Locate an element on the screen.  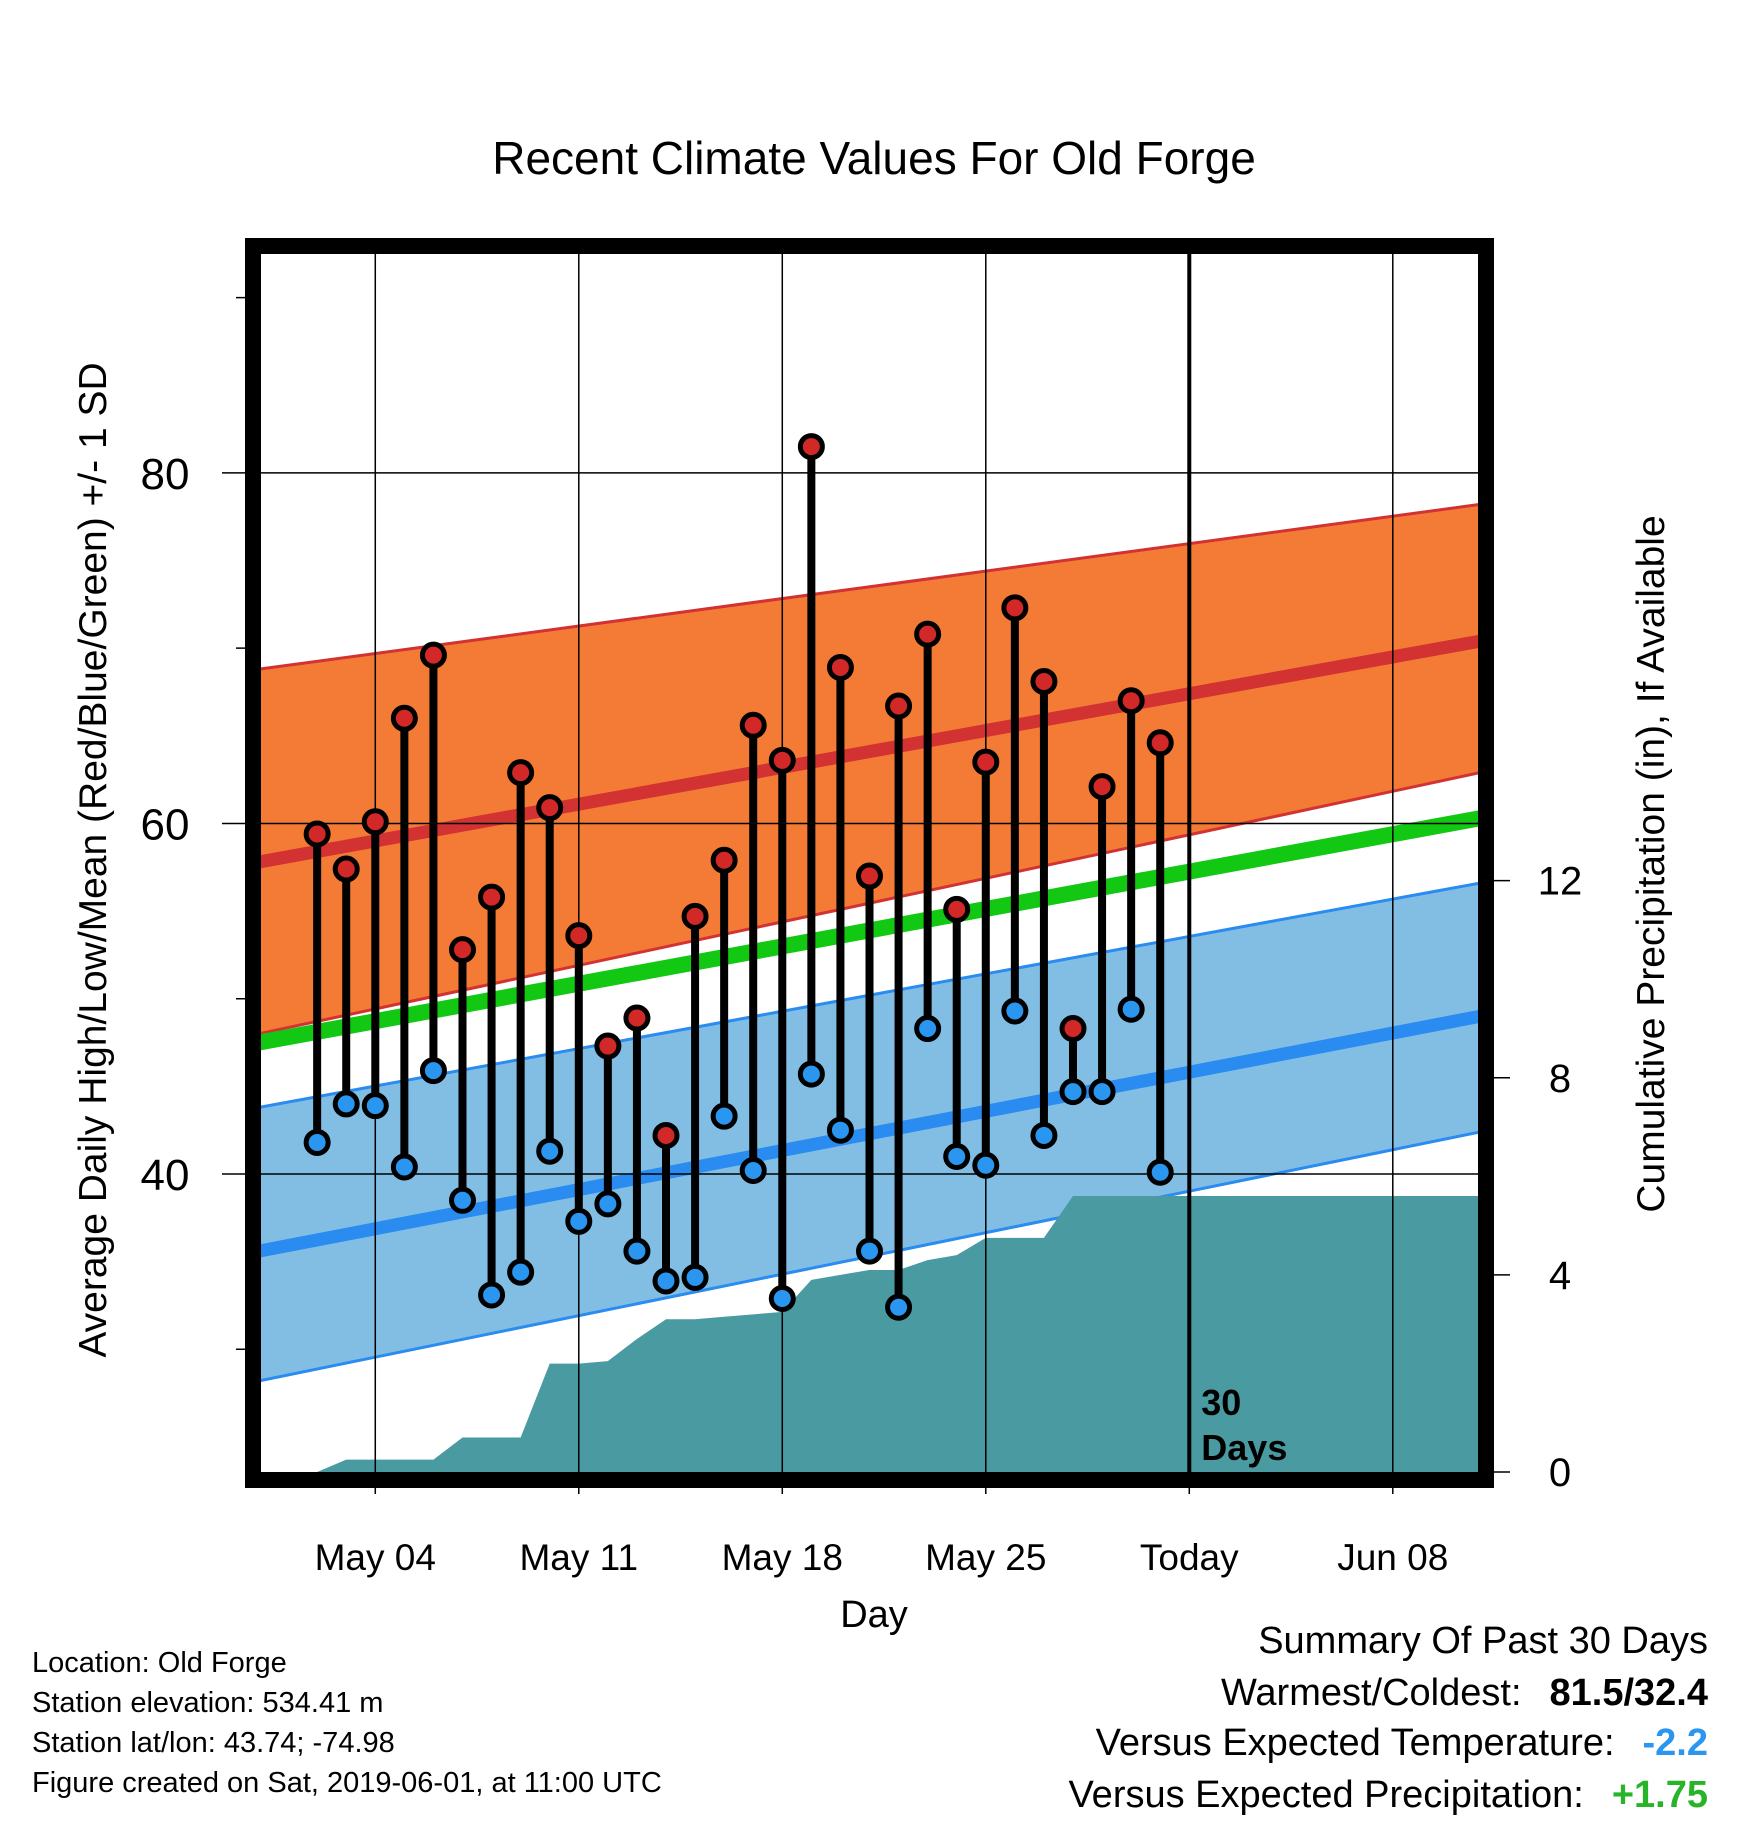
y-tick-label: 60 is located at coordinates (165, 824).